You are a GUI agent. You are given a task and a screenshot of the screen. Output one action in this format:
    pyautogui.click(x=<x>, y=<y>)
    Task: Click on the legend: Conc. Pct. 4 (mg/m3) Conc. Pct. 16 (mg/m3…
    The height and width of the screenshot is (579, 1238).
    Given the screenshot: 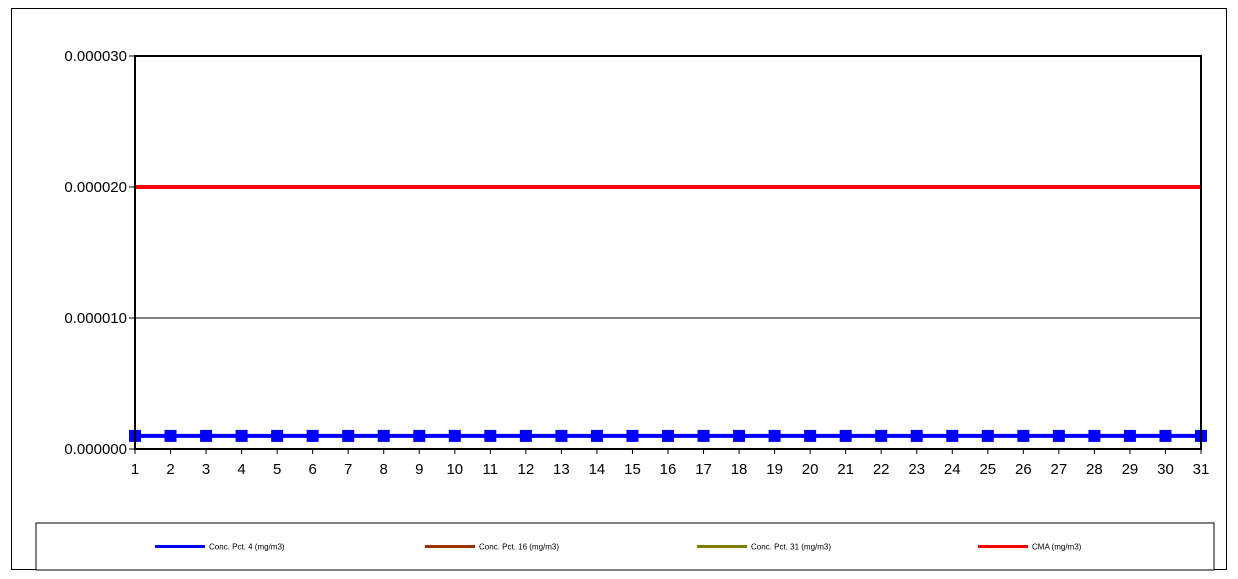 What is the action you would take?
    pyautogui.click(x=625, y=546)
    